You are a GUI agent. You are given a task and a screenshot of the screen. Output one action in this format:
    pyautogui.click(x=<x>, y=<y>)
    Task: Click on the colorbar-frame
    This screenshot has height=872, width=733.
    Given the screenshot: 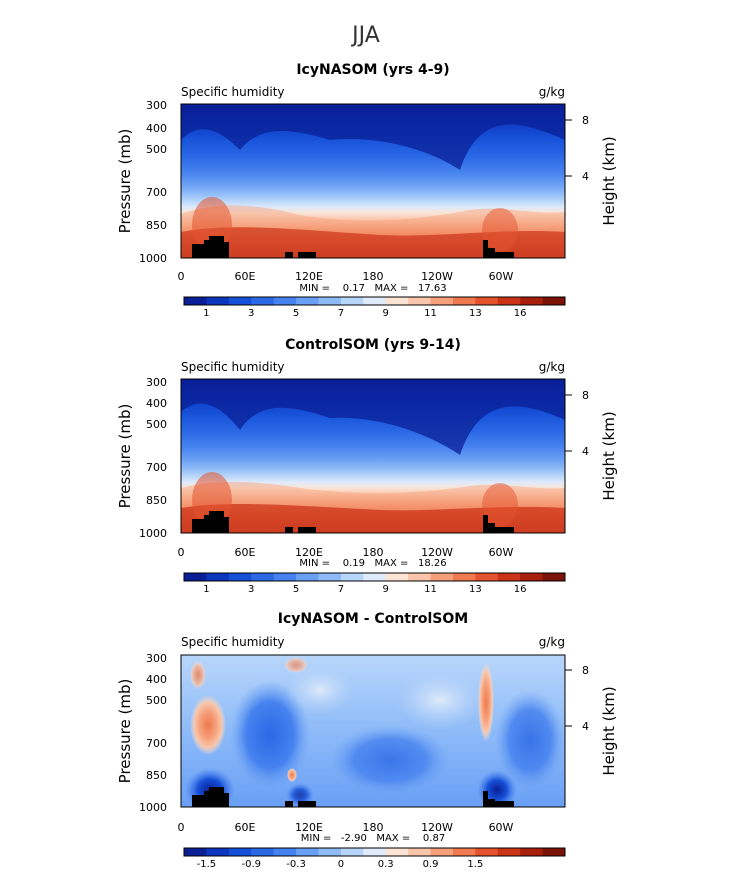 What is the action you would take?
    pyautogui.click(x=374, y=852)
    